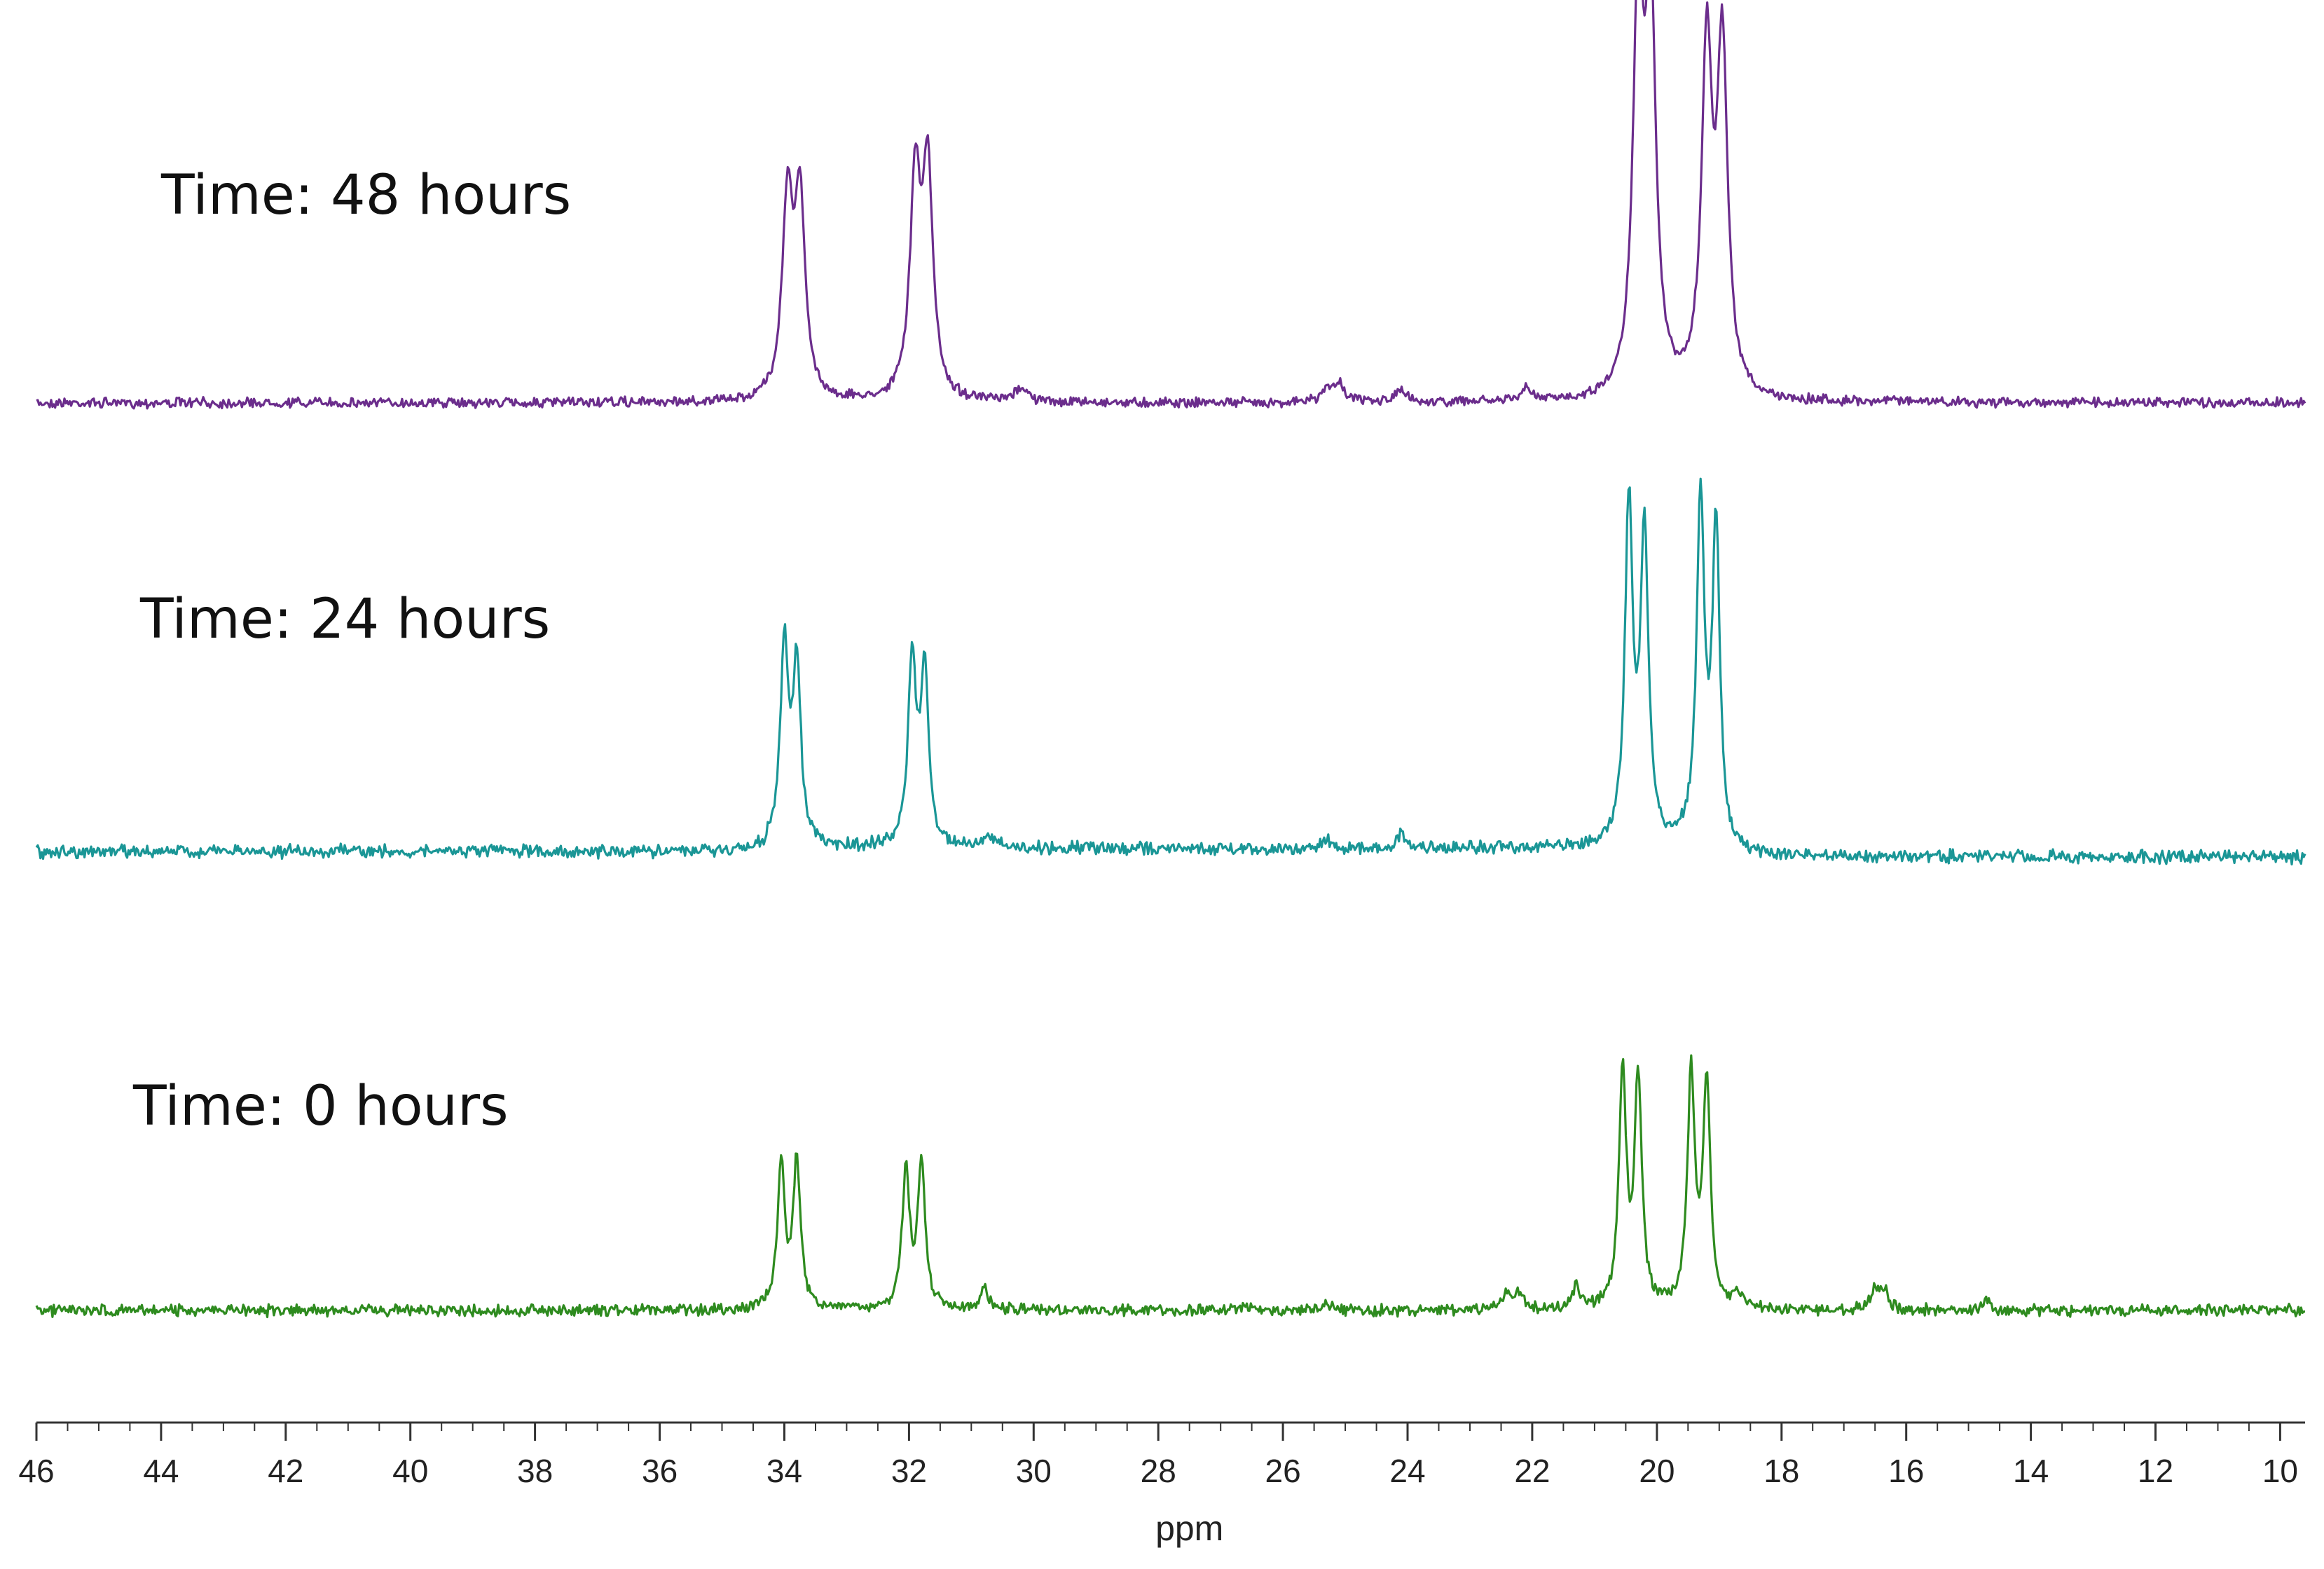  What do you see at coordinates (1781, 1471) in the screenshot?
I see `x-tick-label: 18` at bounding box center [1781, 1471].